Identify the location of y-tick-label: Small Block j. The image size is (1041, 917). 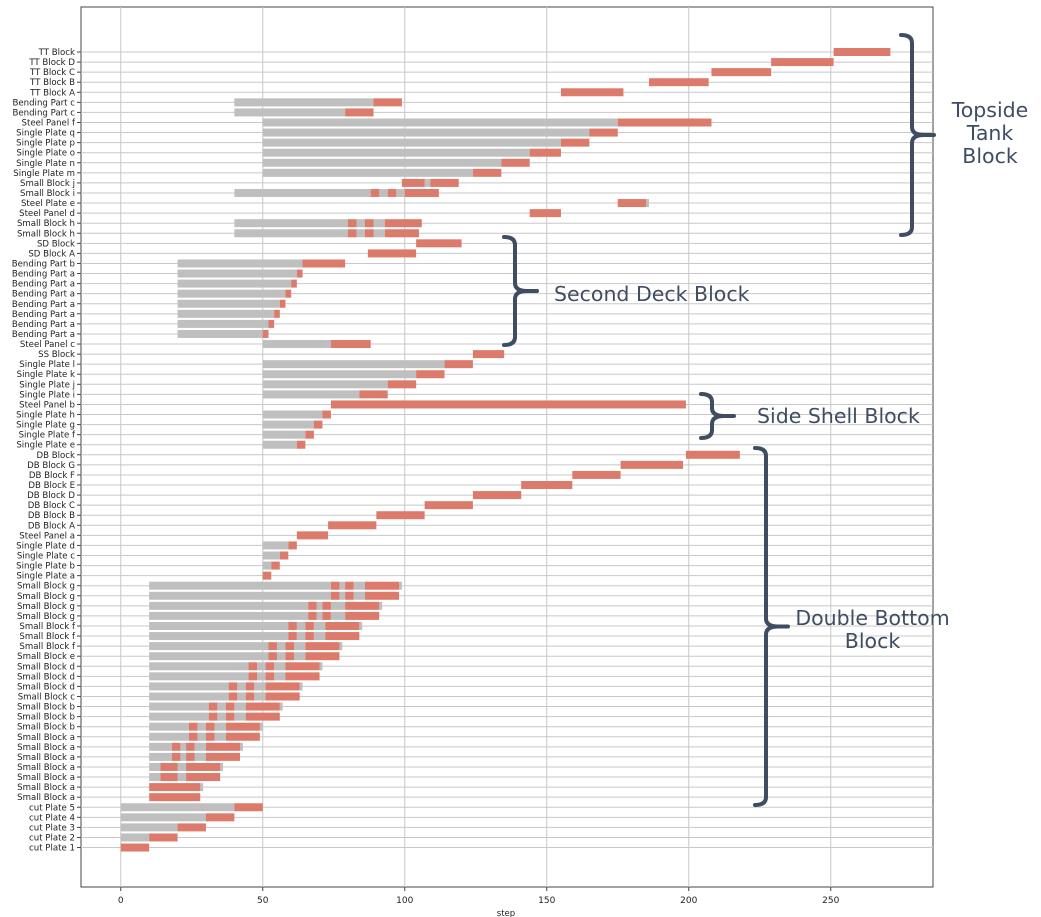
(47, 184).